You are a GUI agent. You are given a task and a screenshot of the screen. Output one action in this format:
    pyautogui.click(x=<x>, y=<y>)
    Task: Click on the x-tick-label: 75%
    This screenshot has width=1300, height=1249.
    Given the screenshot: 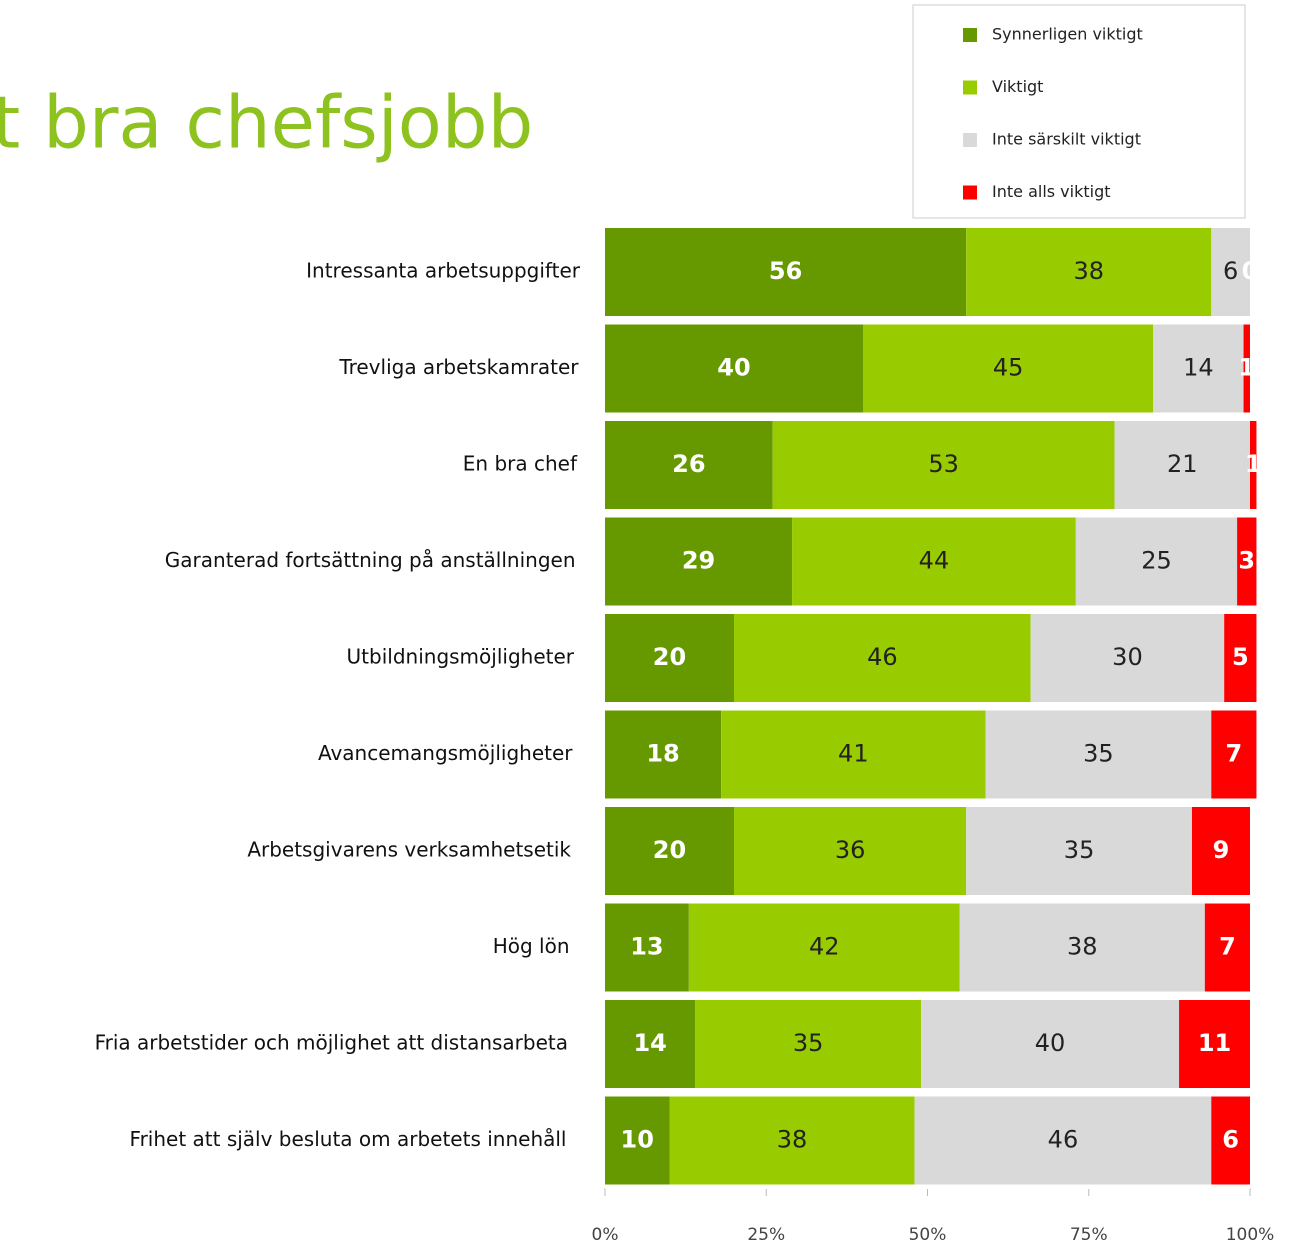 What is the action you would take?
    pyautogui.click(x=1089, y=1235)
    